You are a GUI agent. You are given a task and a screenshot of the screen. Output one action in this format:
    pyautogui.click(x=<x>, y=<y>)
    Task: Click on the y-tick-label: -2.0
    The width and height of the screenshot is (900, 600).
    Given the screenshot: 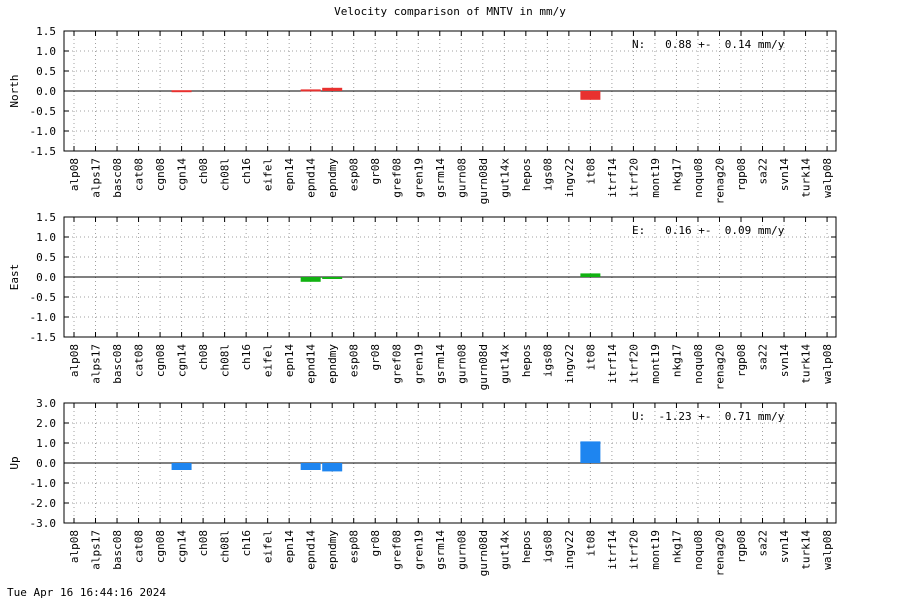 What is the action you would take?
    pyautogui.click(x=43, y=503)
    